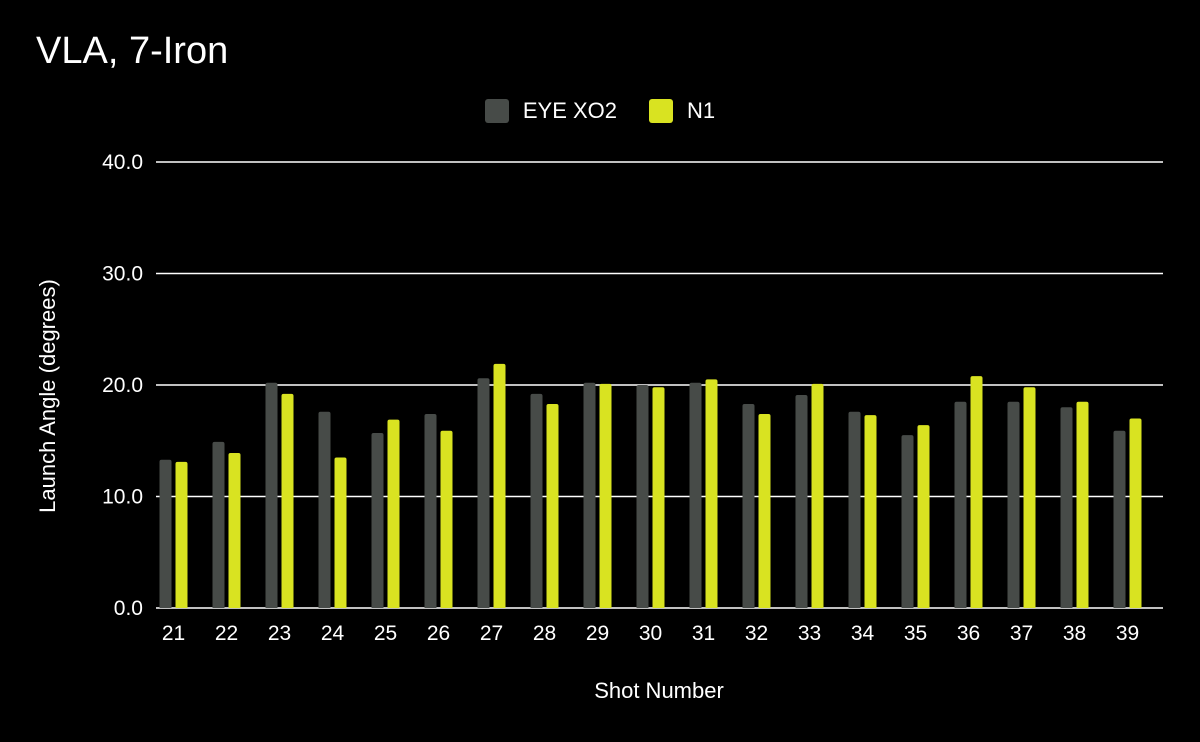  Describe the element at coordinates (1074, 633) in the screenshot. I see `x-tick-label-38: 38` at that location.